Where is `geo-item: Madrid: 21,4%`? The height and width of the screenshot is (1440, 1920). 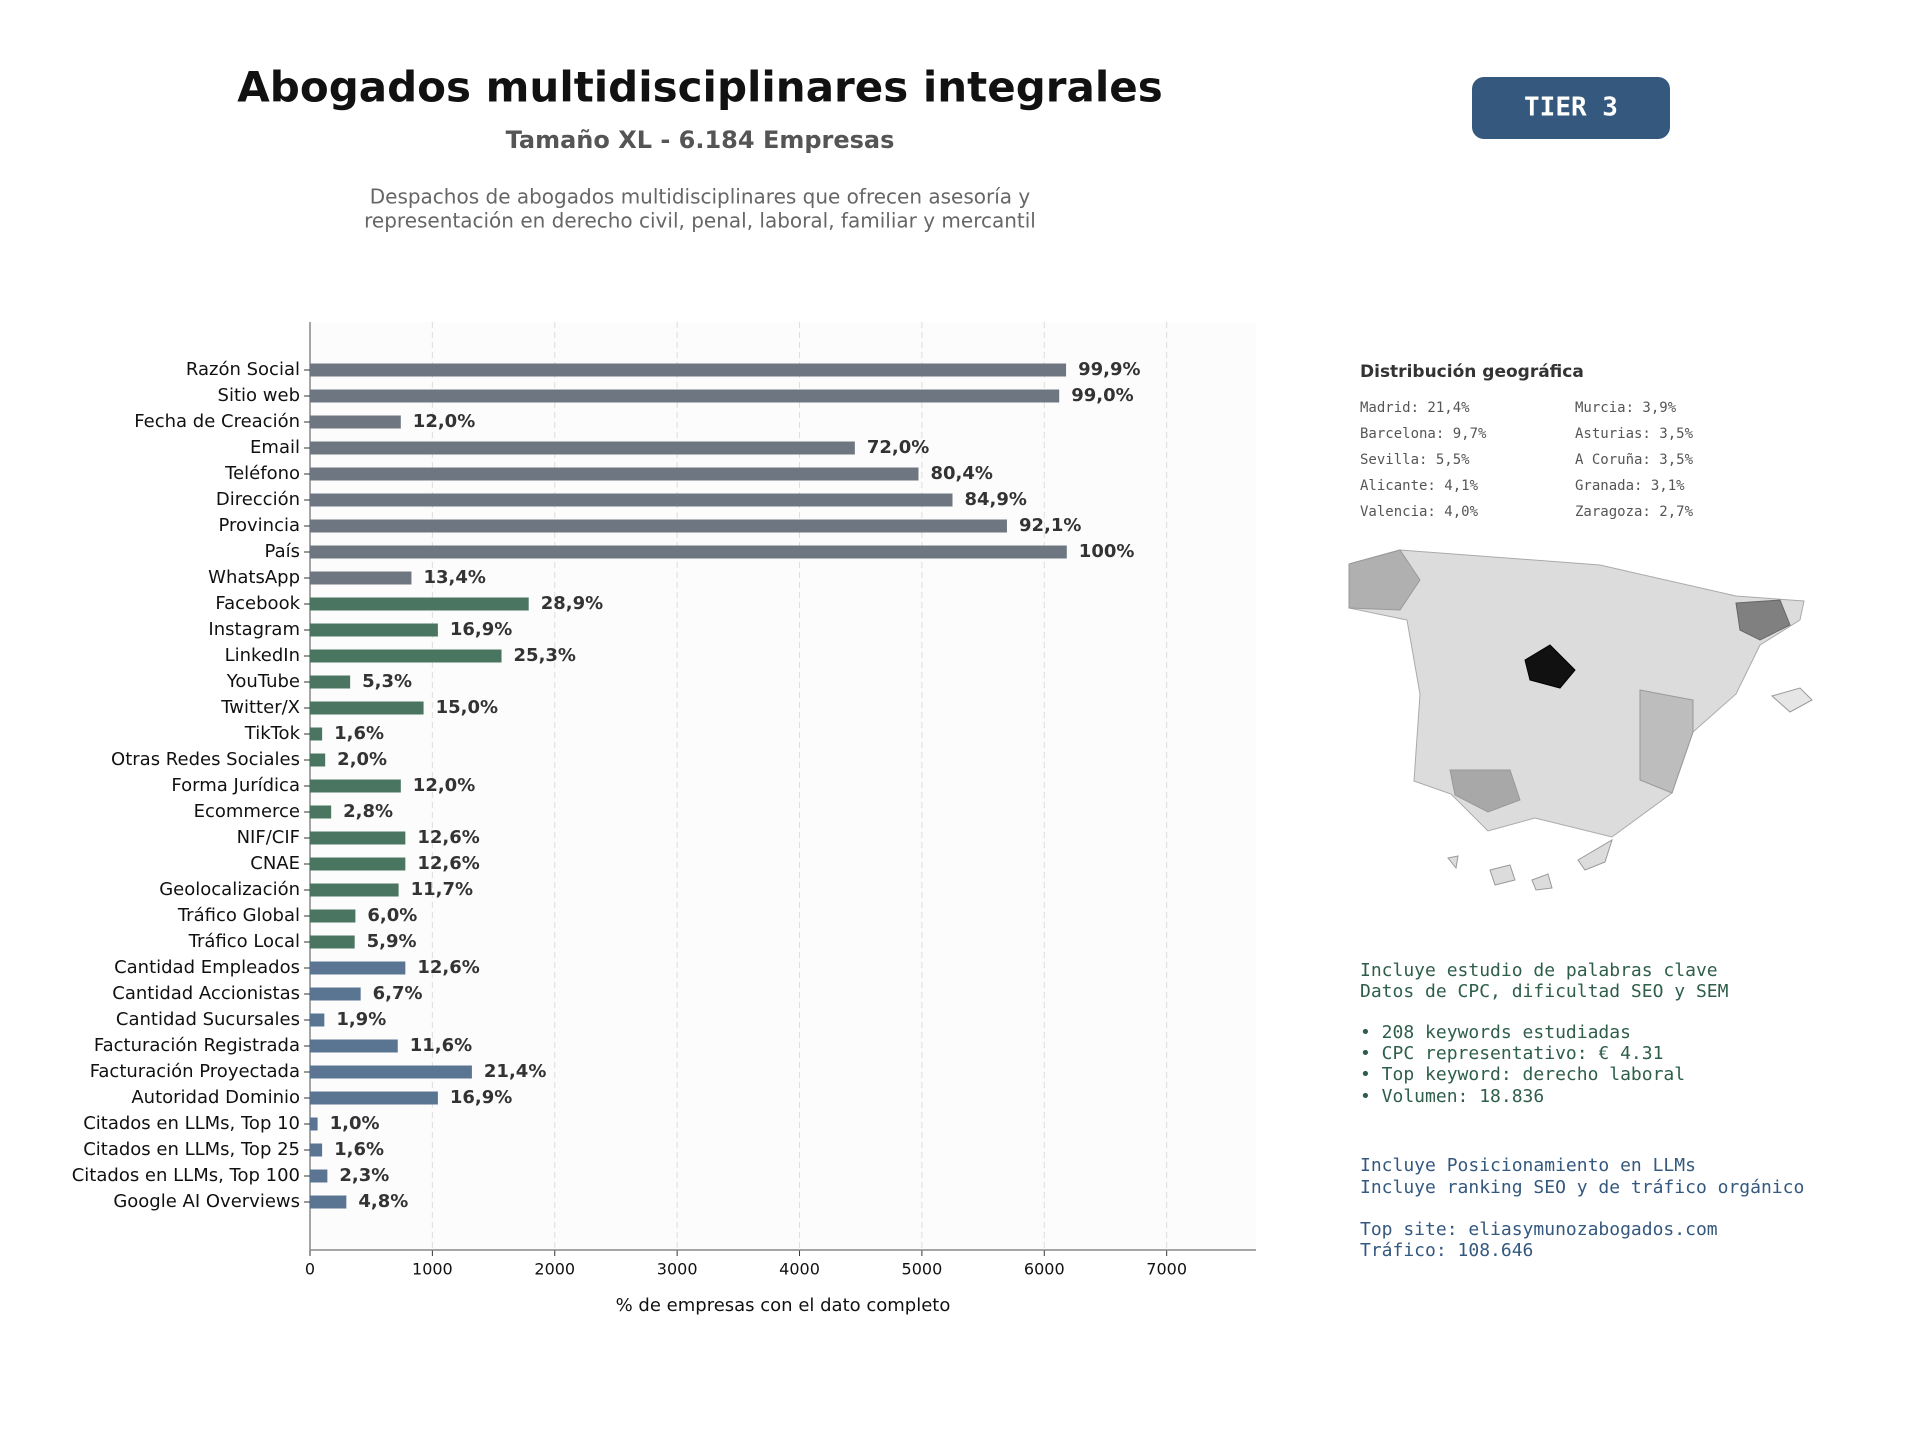 geo-item: Madrid: 21,4% is located at coordinates (1415, 408).